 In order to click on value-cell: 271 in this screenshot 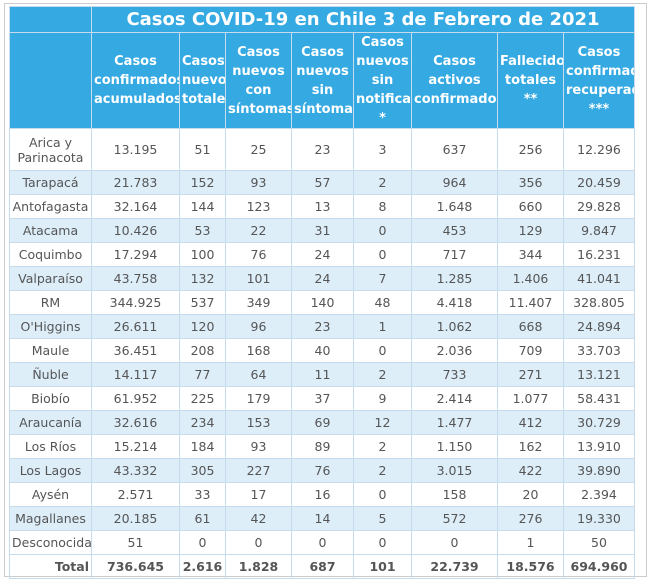, I will do `click(530, 374)`.